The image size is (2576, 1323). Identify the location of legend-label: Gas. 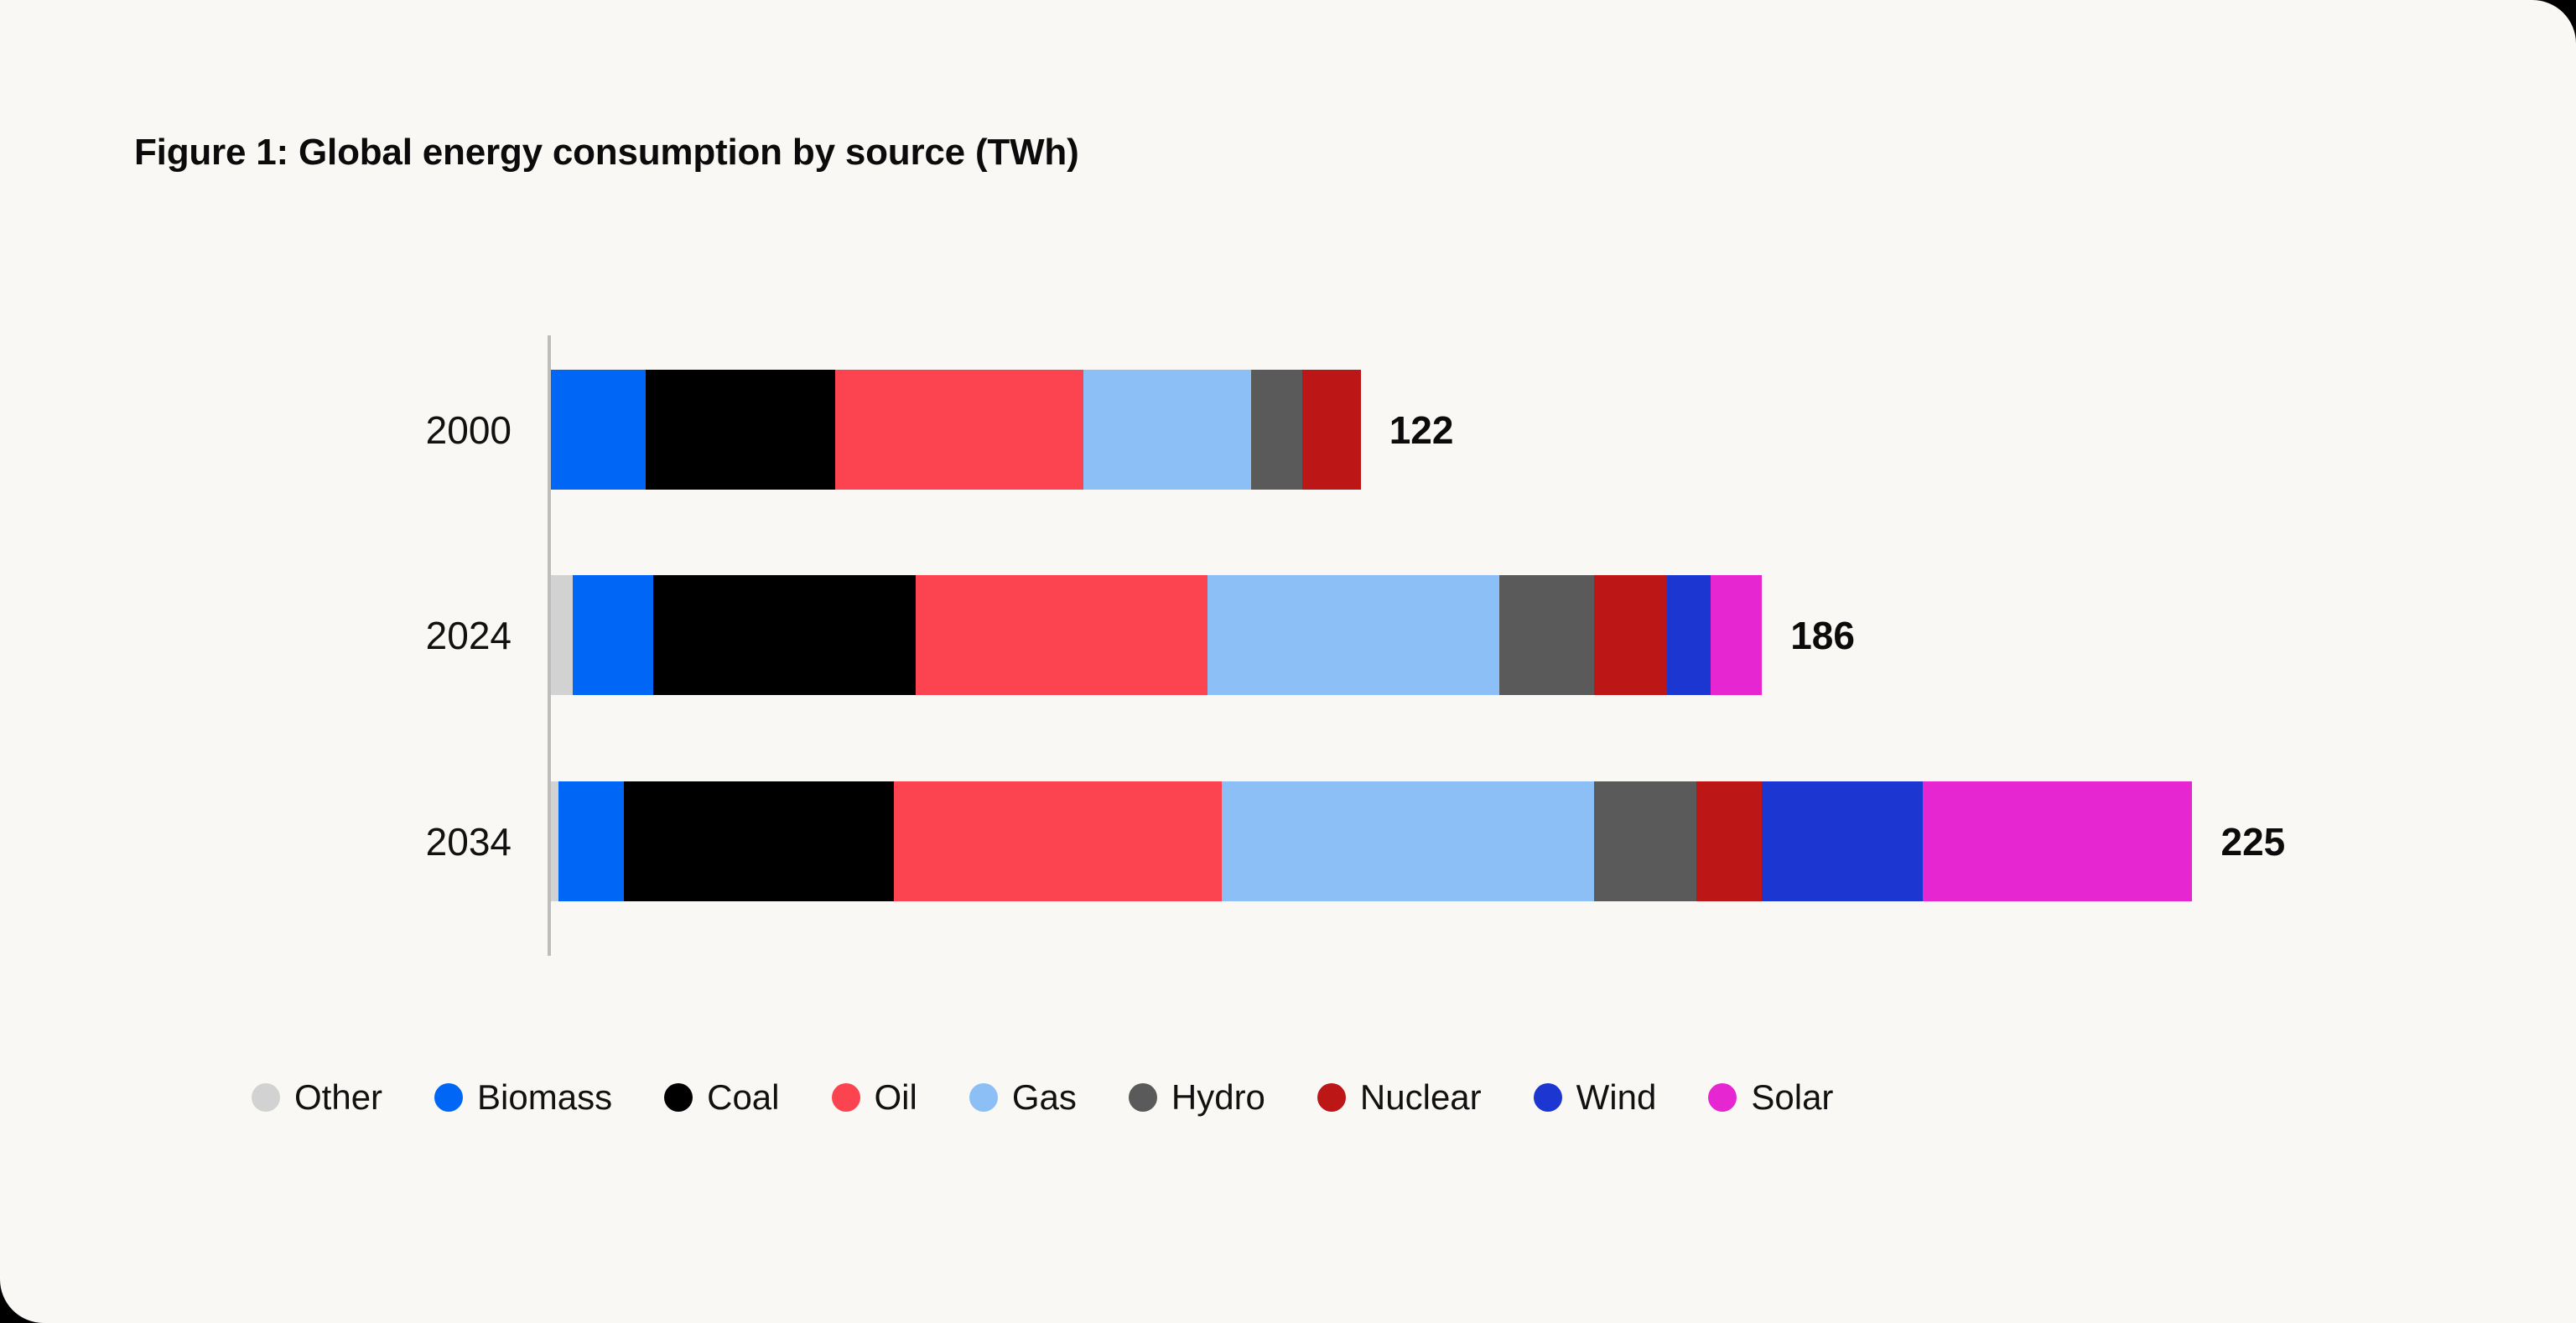
(1044, 1097).